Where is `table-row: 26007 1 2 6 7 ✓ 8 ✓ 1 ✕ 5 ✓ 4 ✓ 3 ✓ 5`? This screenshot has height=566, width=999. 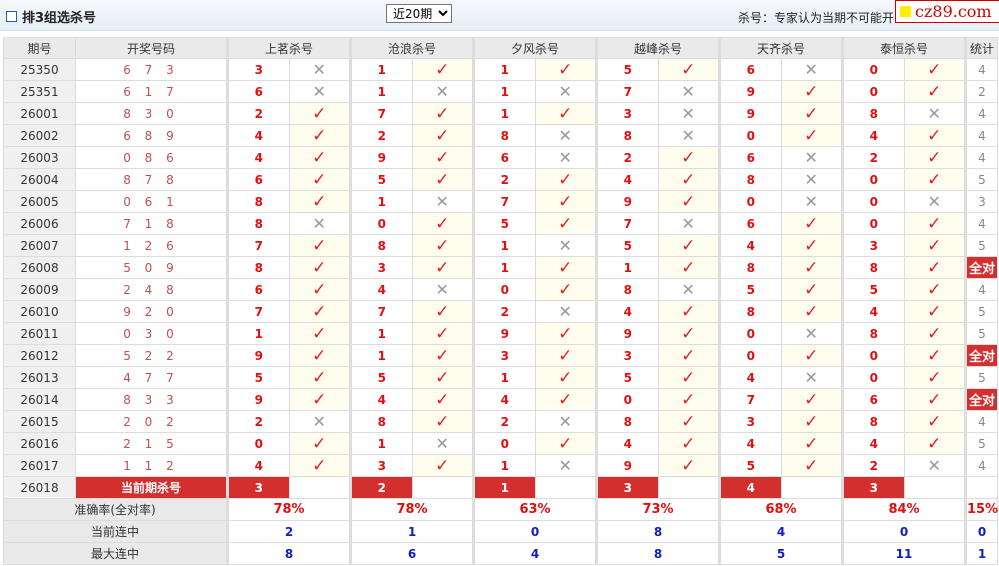
table-row: 26007 1 2 6 7 ✓ 8 ✓ 1 ✕ 5 ✓ 4 ✓ 3 ✓ 5 is located at coordinates (500, 245).